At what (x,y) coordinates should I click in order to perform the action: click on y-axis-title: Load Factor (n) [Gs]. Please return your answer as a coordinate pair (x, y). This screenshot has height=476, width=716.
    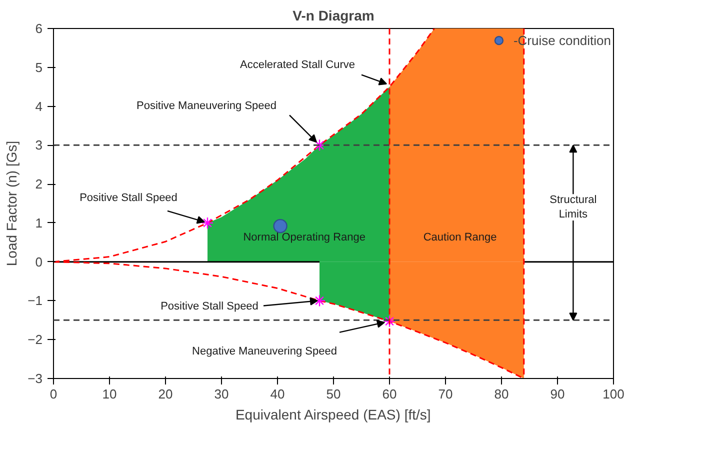
    Looking at the image, I should click on (12, 203).